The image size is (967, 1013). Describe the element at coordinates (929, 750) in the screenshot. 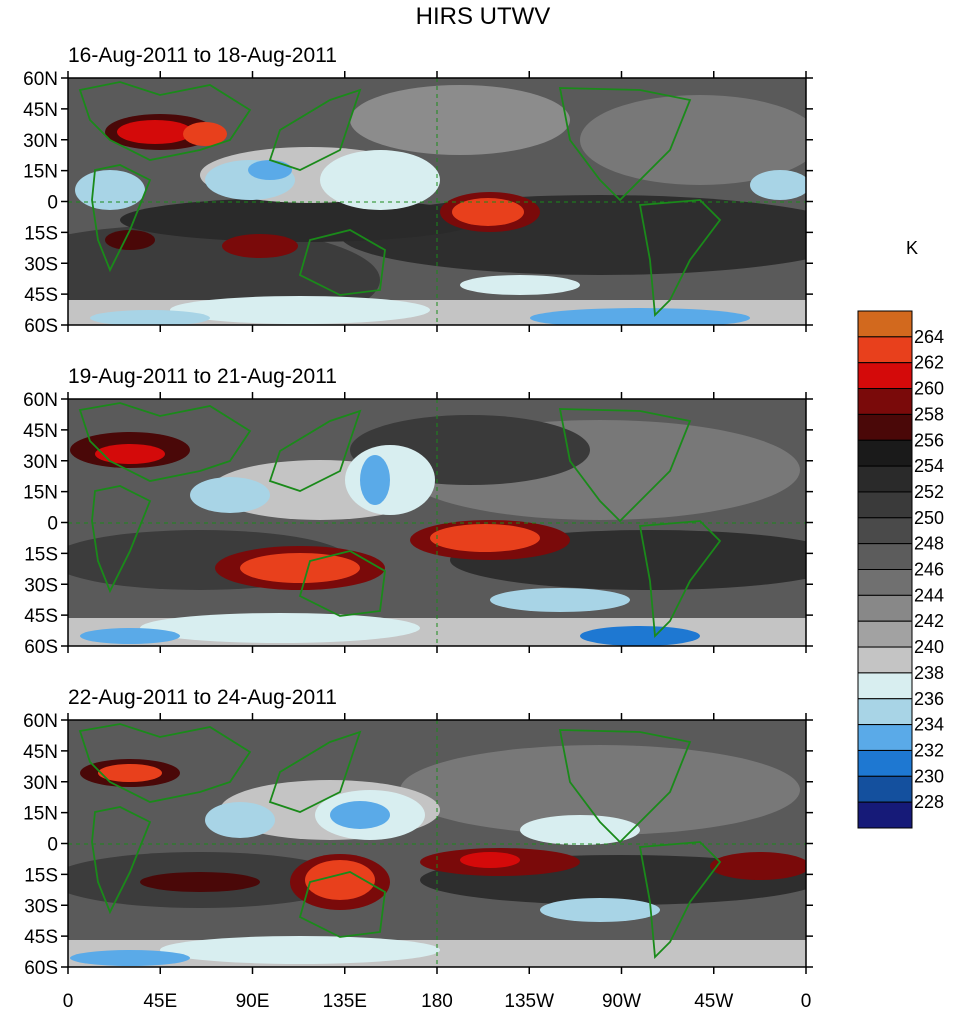

I see `colorbar-level-label: 232` at that location.